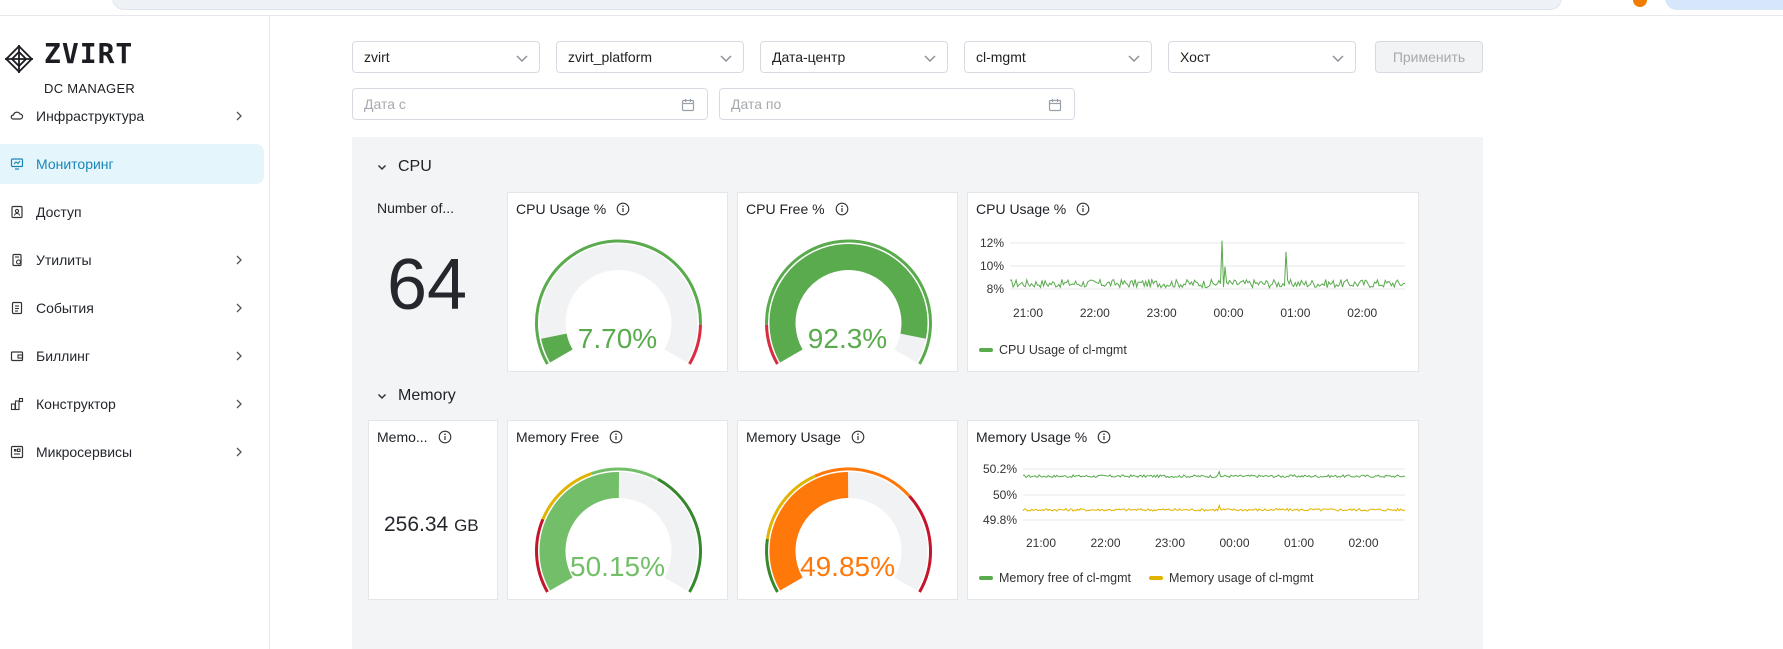 This screenshot has height=649, width=1783. Describe the element at coordinates (65, 308) in the screenshot. I see `sidebar-item-label: События` at that location.